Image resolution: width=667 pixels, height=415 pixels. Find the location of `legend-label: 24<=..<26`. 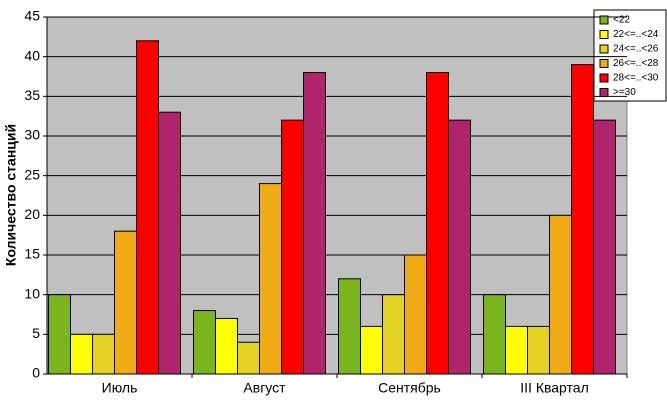

legend-label: 24<=..<26 is located at coordinates (636, 49).